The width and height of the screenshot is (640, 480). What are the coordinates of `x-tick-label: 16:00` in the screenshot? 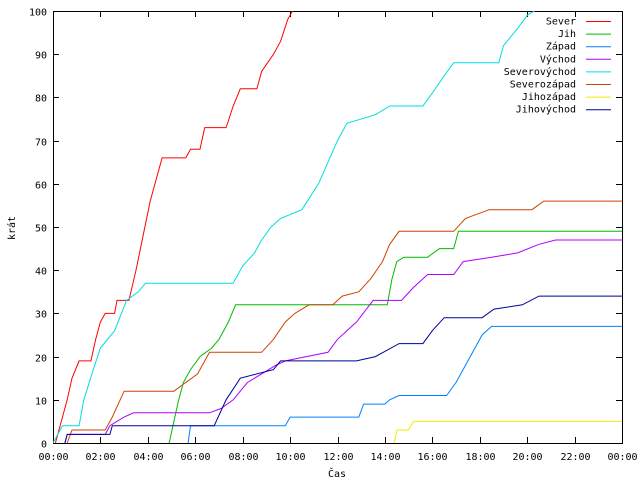 It's located at (432, 457).